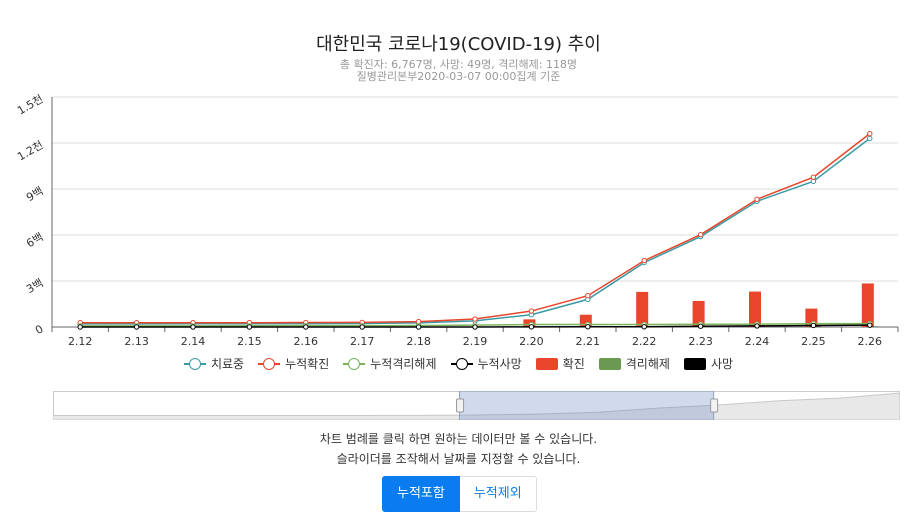 The image size is (917, 523). What do you see at coordinates (573, 364) in the screenshot?
I see `legend-label: 확진` at bounding box center [573, 364].